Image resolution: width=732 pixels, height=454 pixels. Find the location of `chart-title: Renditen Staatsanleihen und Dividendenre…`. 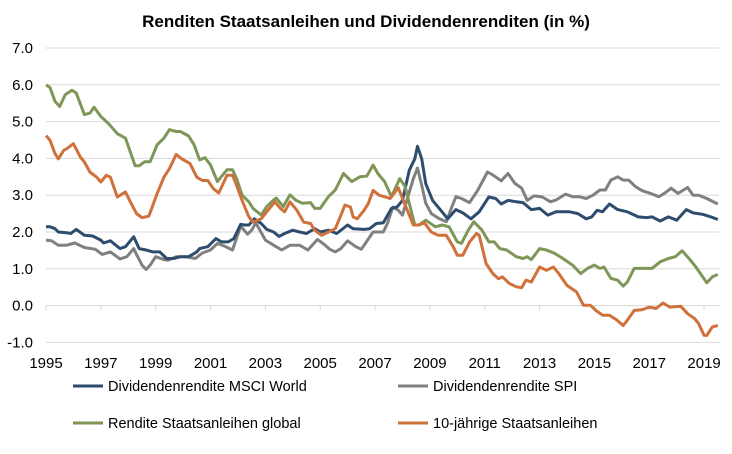

chart-title: Renditen Staatsanleihen und Dividendenre… is located at coordinates (366, 21).